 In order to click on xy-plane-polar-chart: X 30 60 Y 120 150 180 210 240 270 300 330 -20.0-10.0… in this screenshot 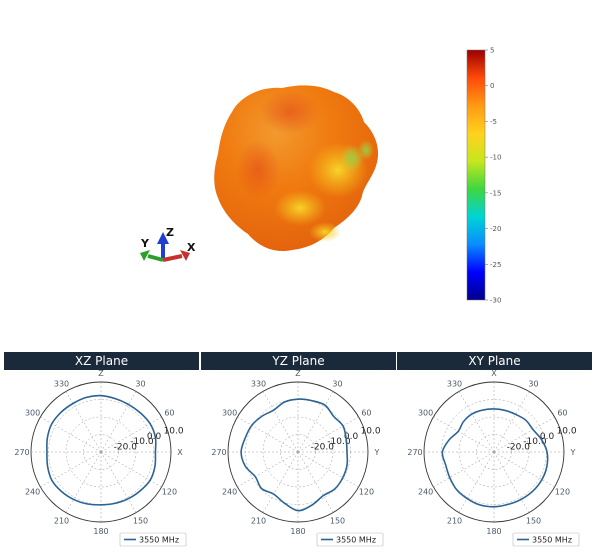, I will do `click(493, 458)`.